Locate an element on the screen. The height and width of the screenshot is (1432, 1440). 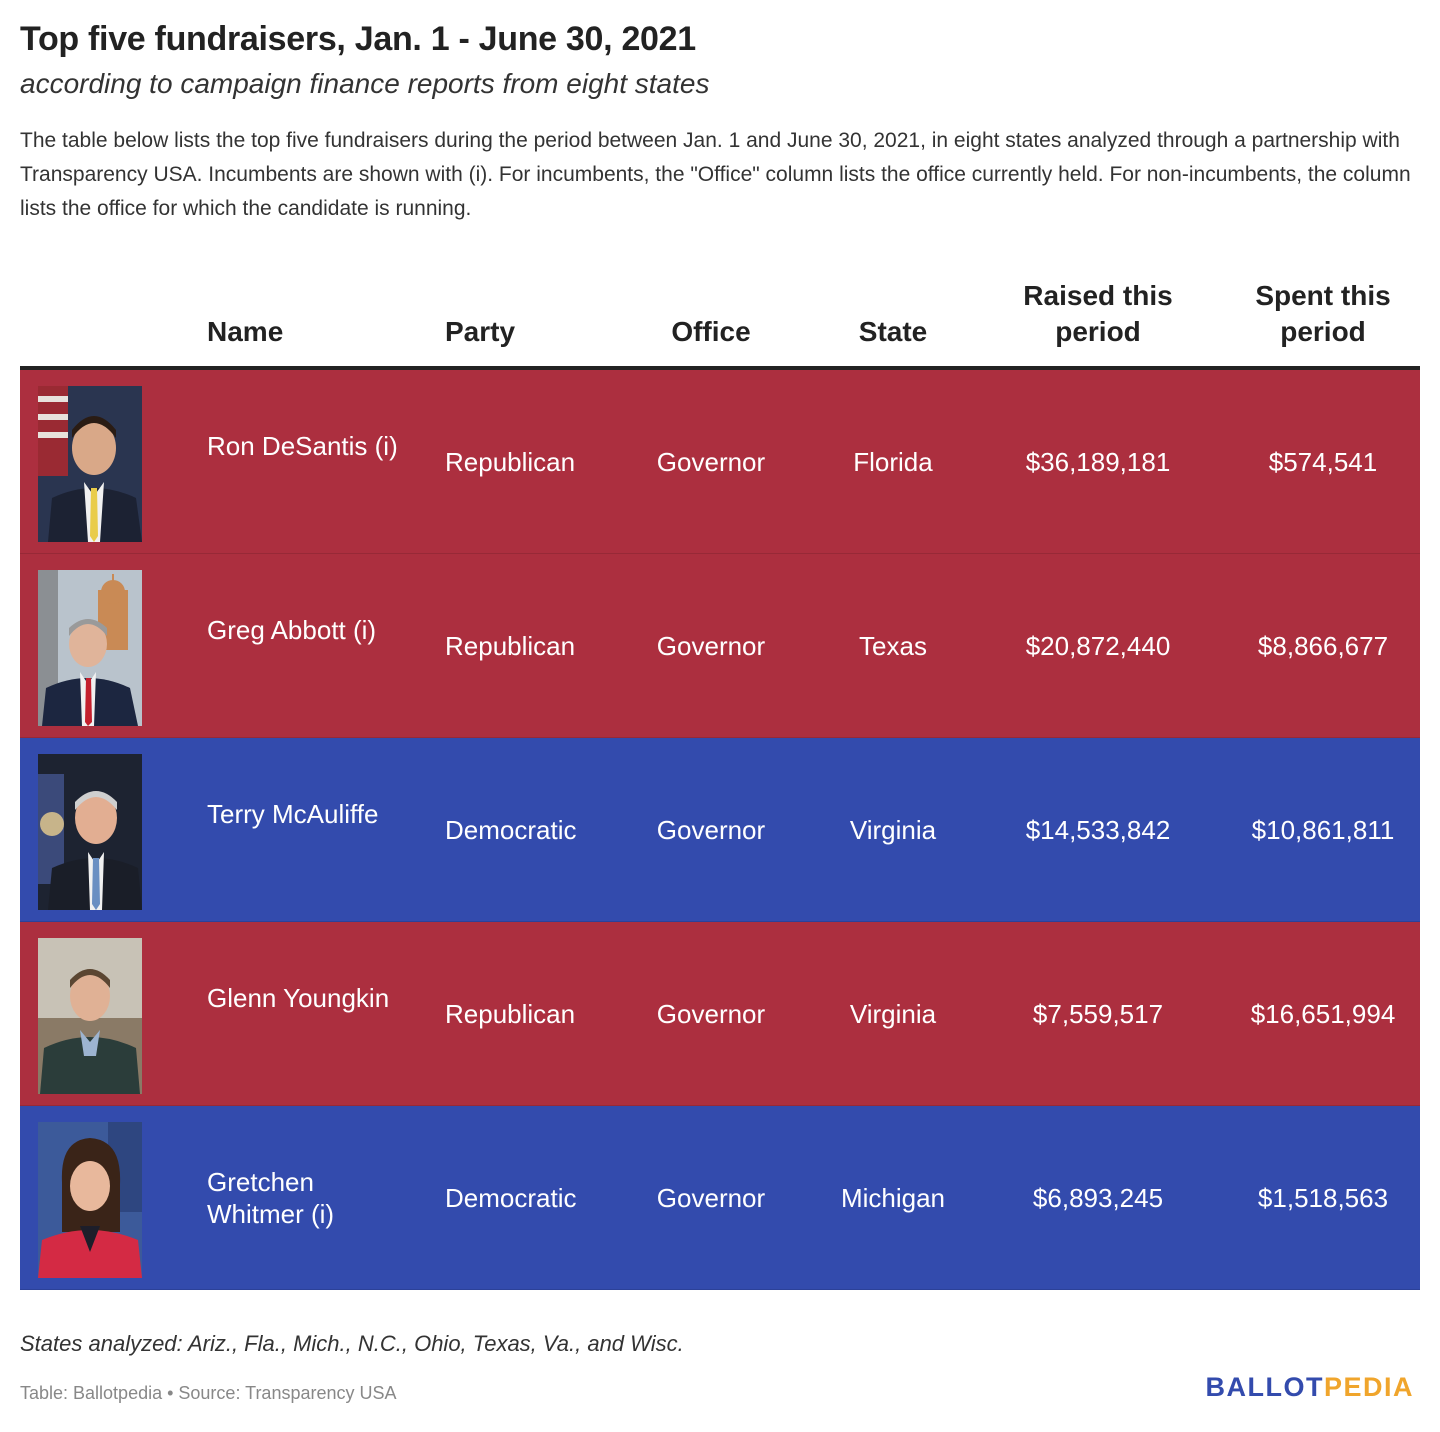
cell-state: Michigan is located at coordinates (893, 1198).